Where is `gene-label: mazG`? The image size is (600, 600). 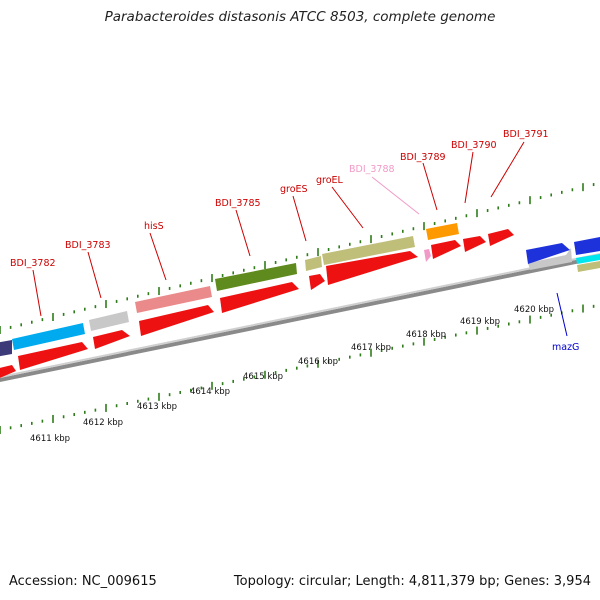
gene-label: mazG is located at coordinates (565, 347).